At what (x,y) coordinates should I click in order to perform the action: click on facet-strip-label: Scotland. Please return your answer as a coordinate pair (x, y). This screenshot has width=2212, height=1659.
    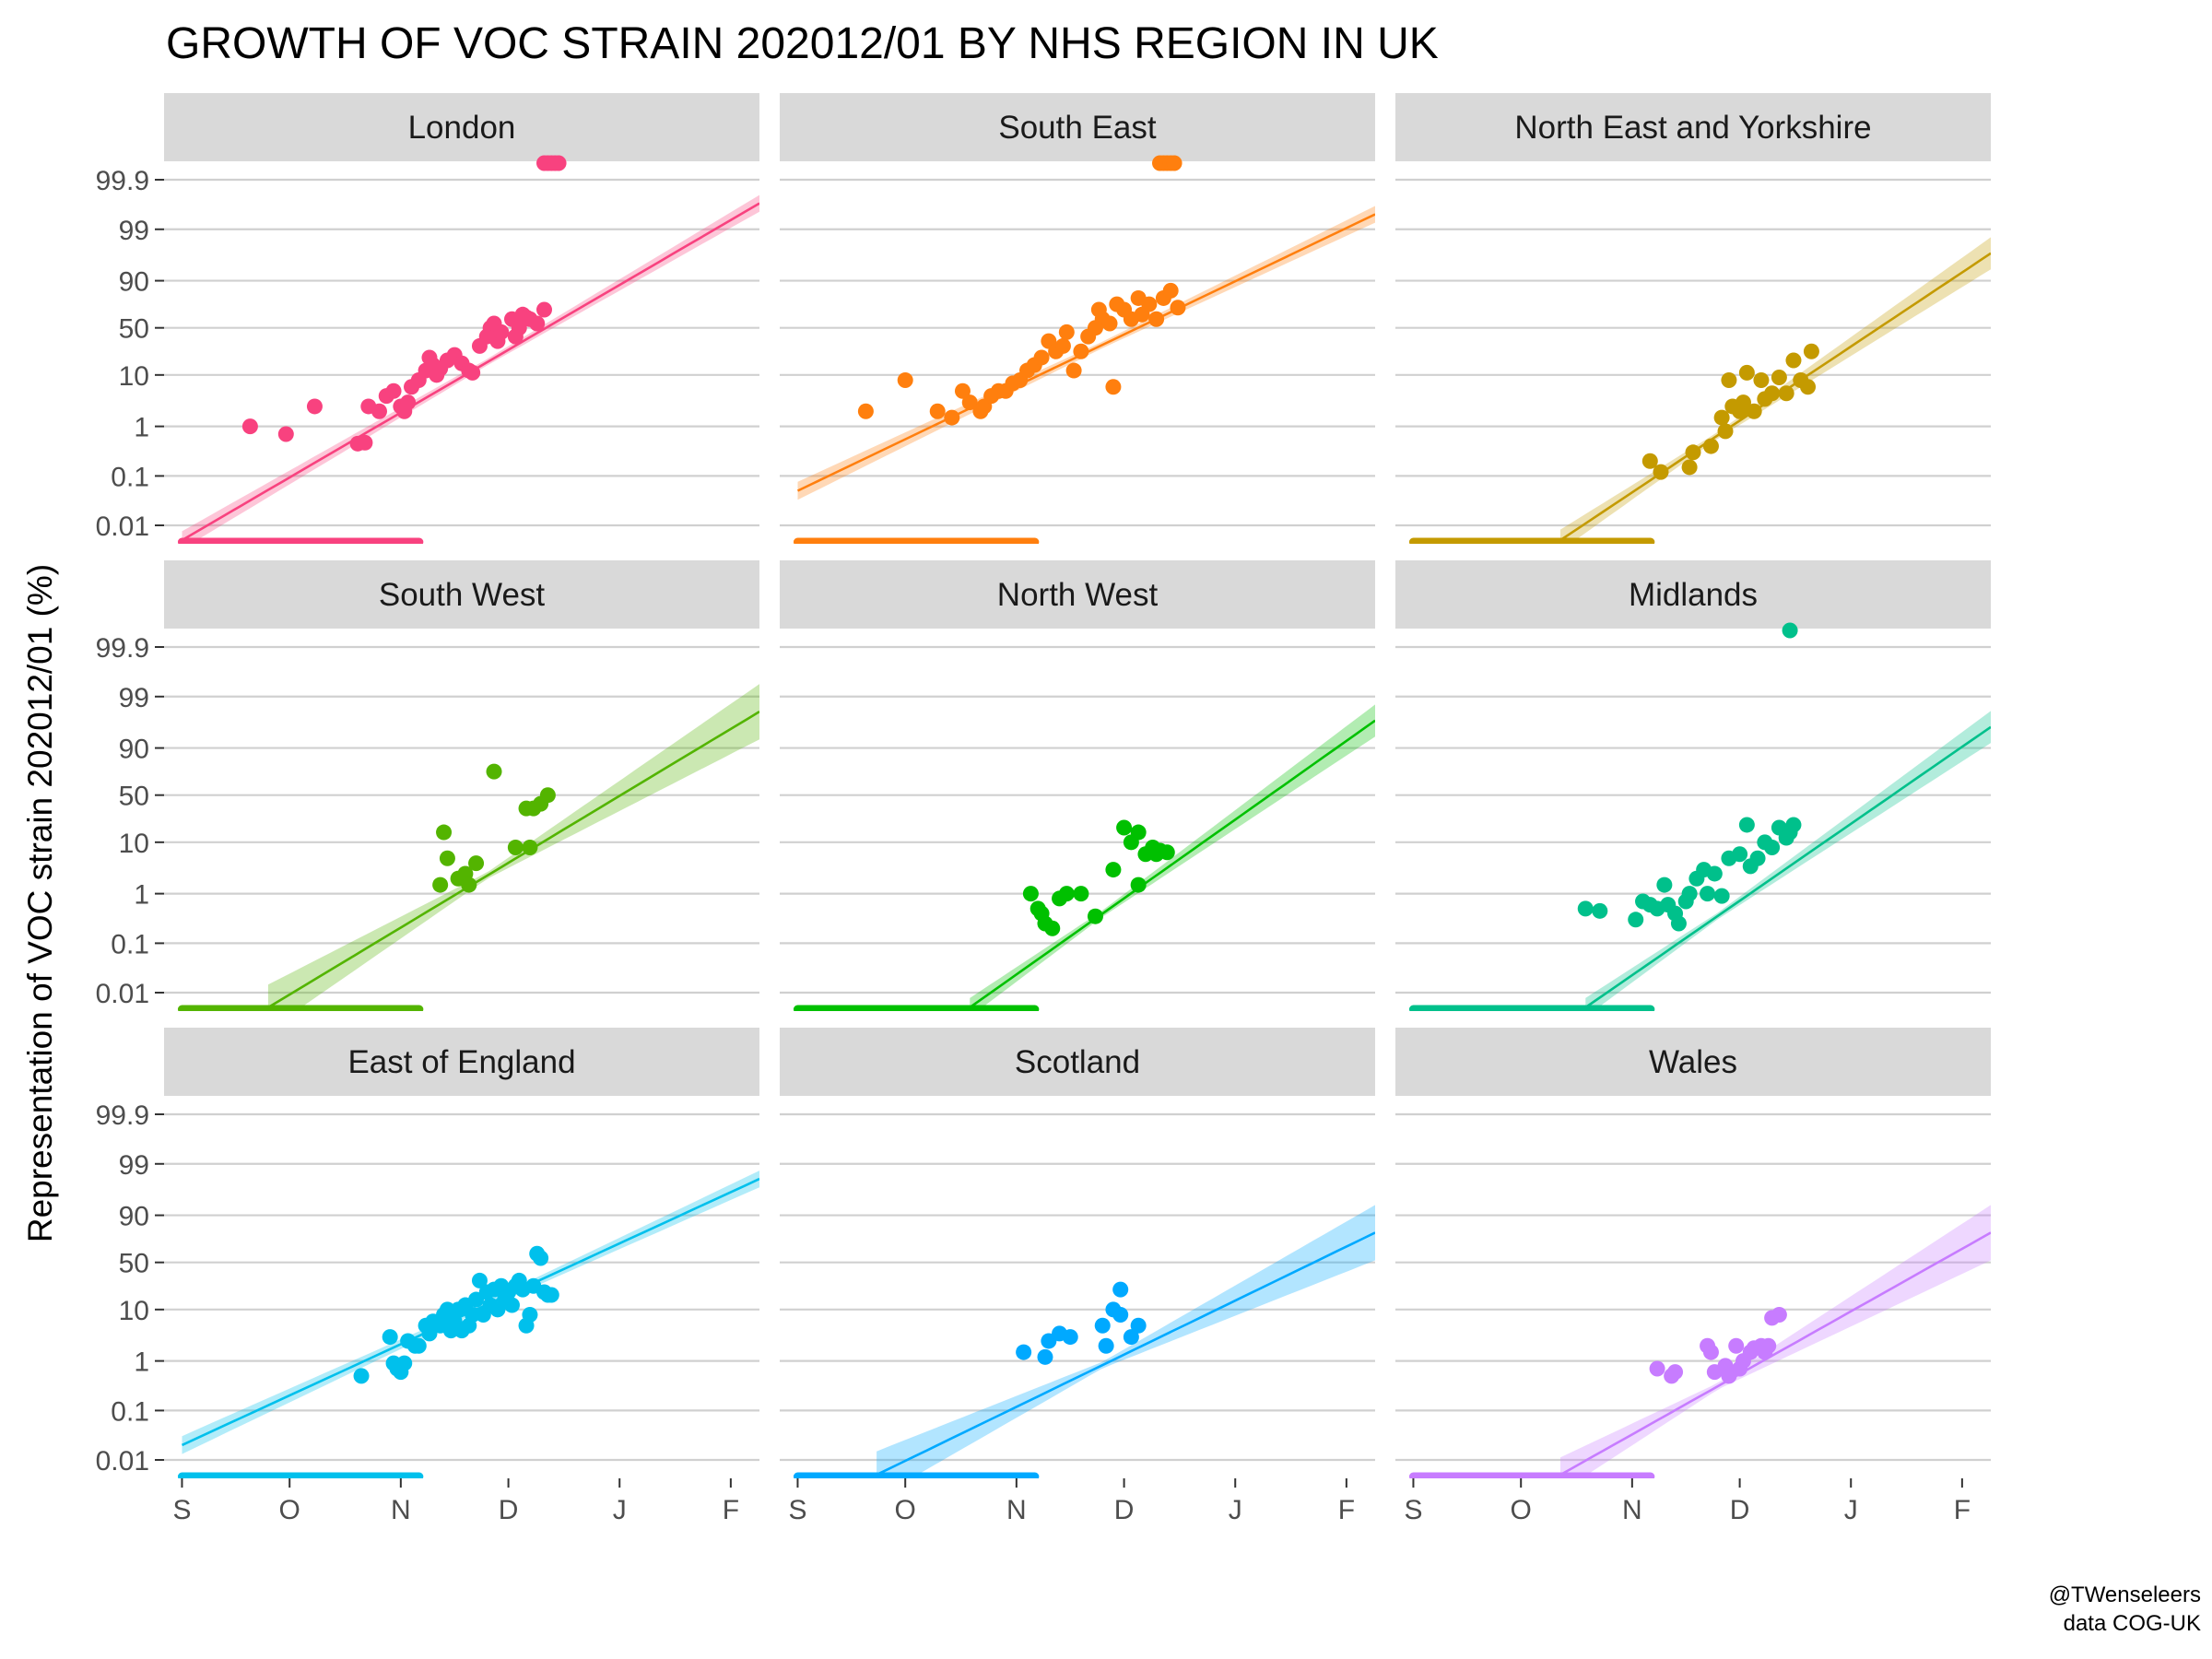
    Looking at the image, I should click on (1077, 1062).